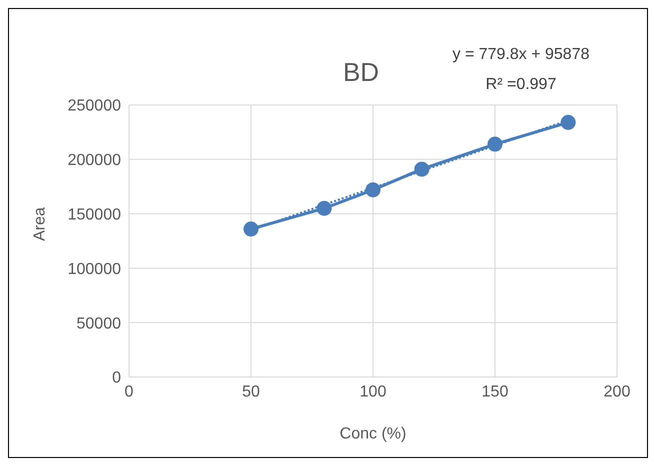 The height and width of the screenshot is (464, 654). I want to click on text: R² =0.997, so click(521, 84).